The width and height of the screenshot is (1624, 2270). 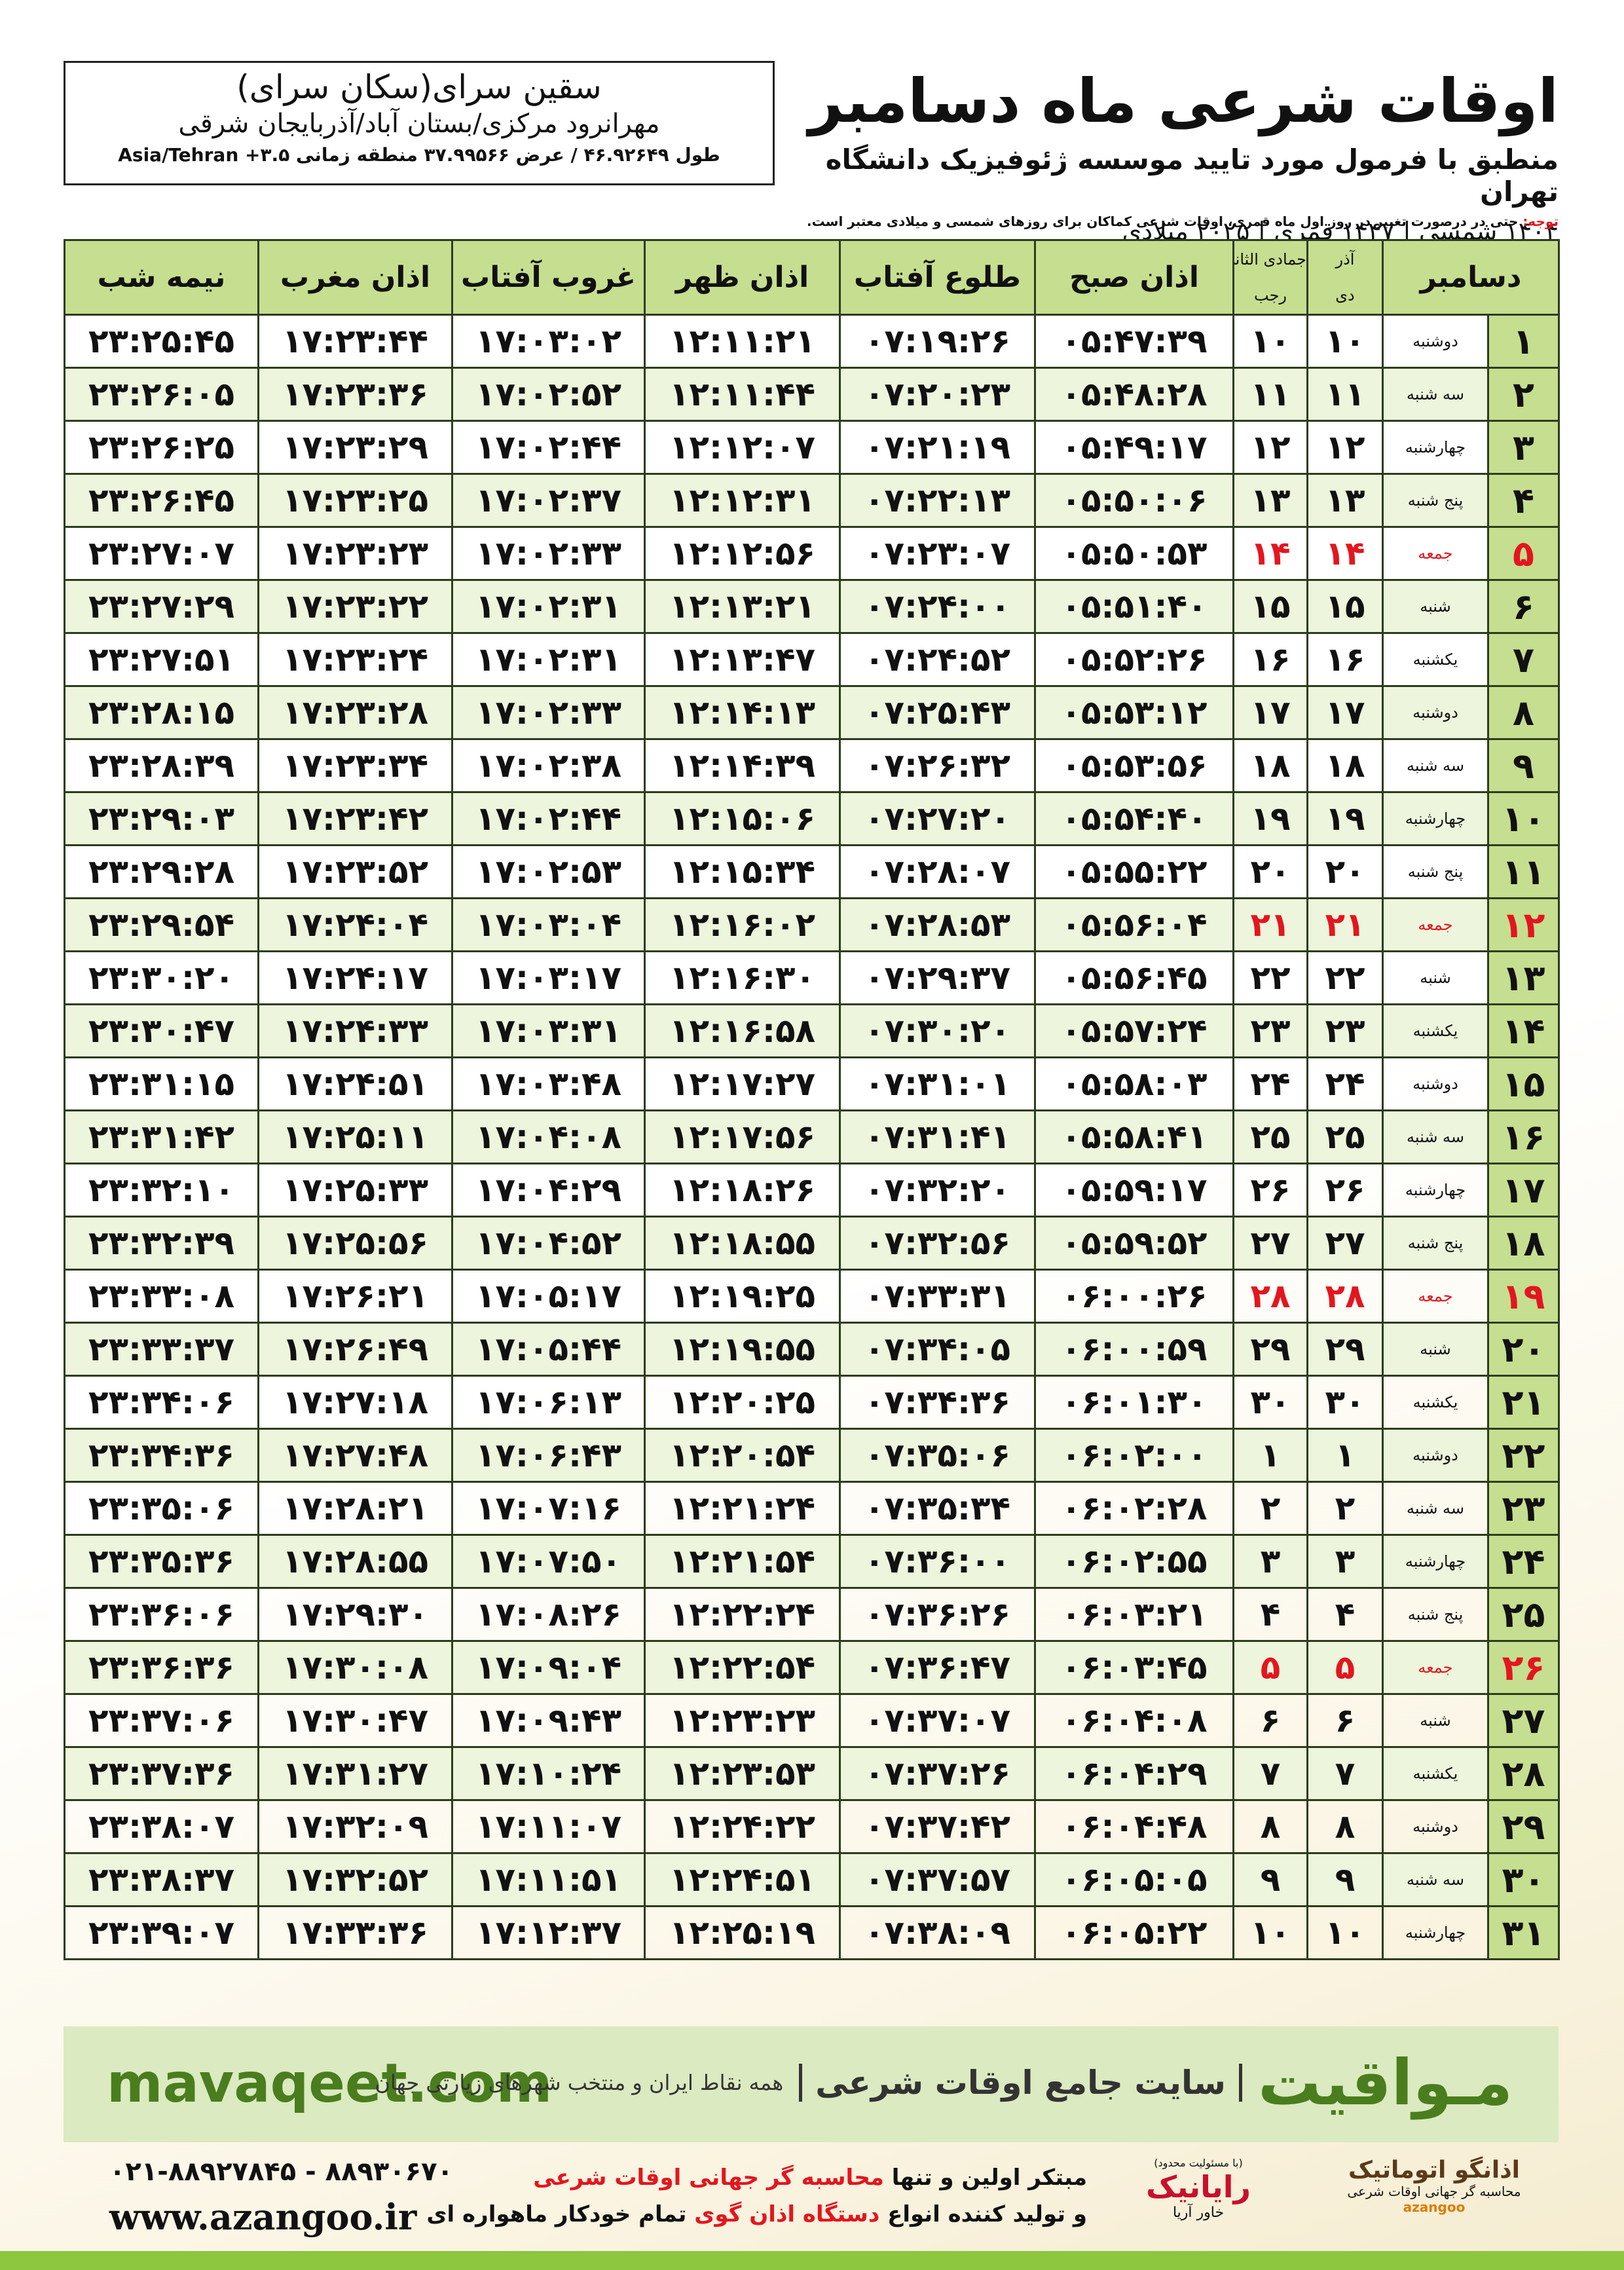 I want to click on day-number: ۳۰, so click(x=1523, y=1879).